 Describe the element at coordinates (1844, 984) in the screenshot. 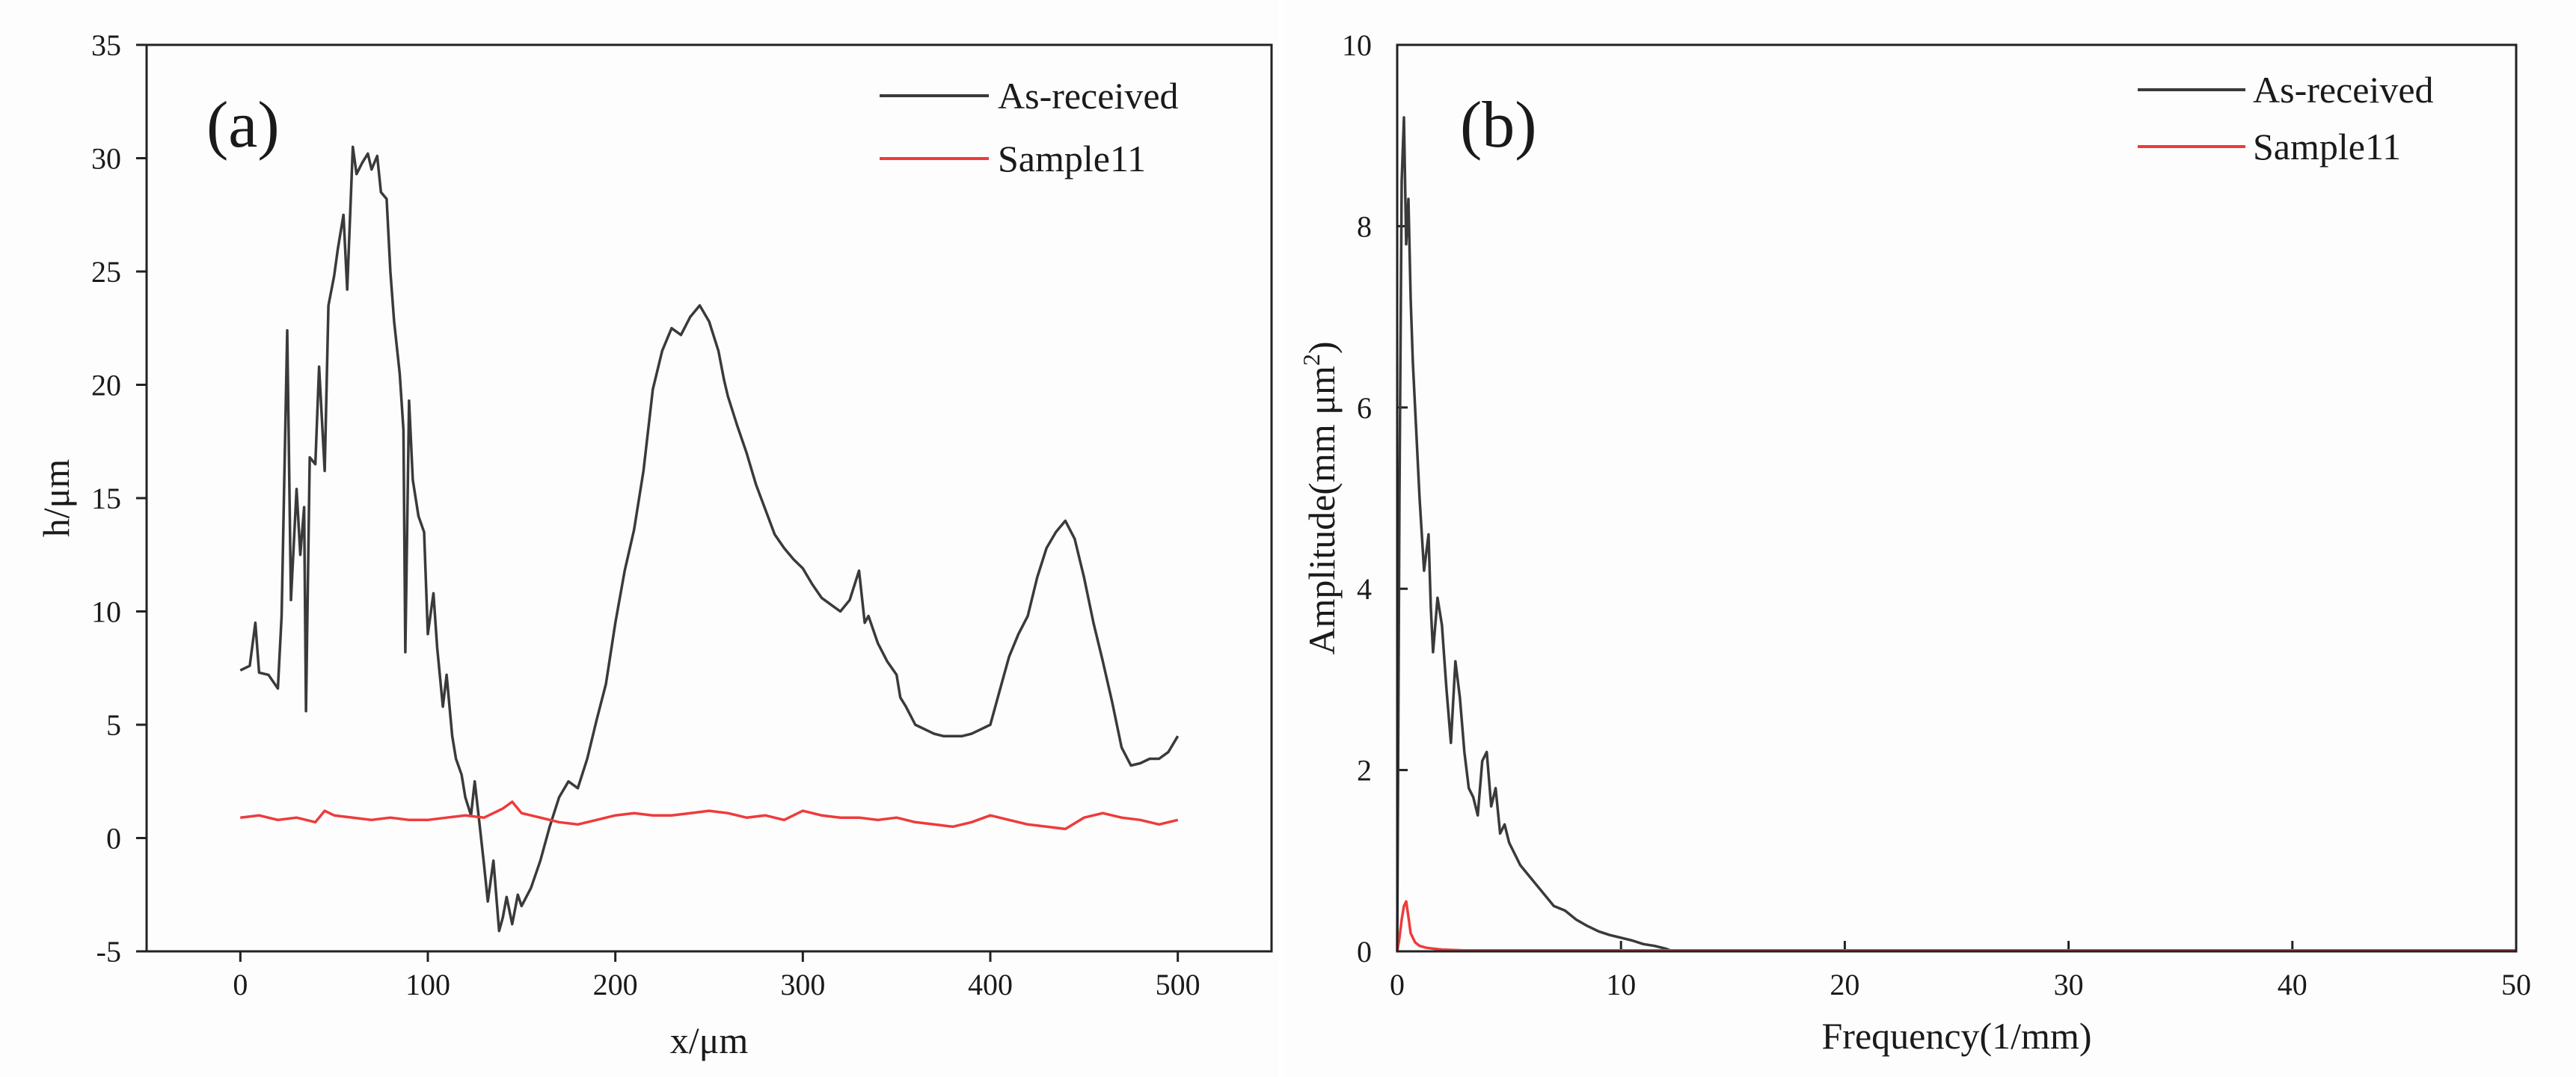

I see `x-tick-label-20: 20` at that location.